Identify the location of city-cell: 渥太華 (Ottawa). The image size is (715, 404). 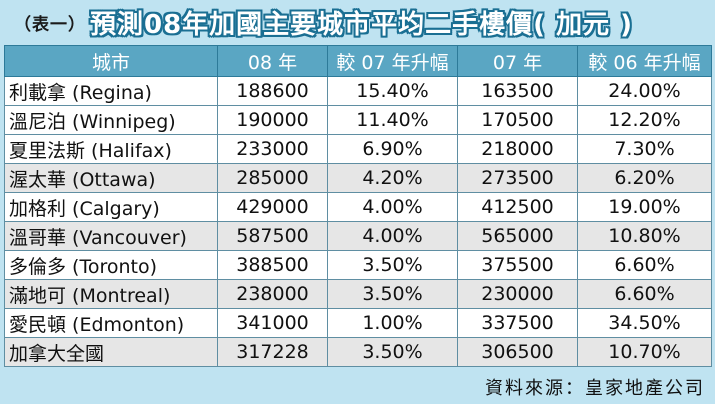
(111, 178).